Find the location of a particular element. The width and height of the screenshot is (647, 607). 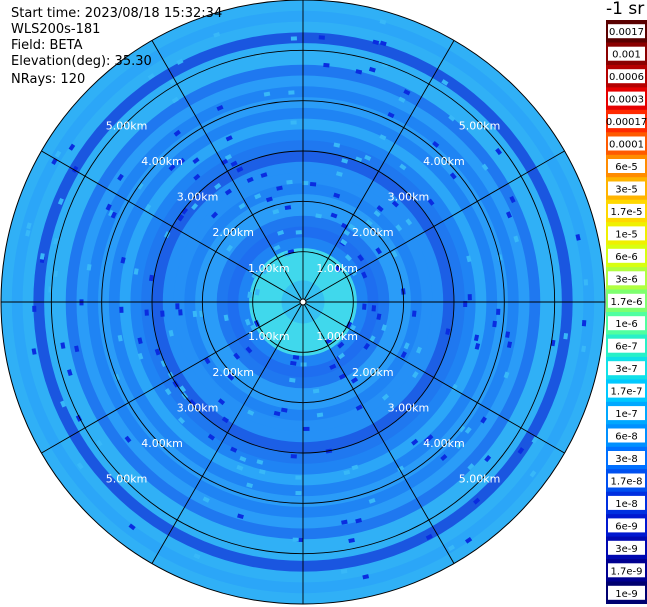

elevation-label: Elevation(deg): 35.30 is located at coordinates (81, 61).